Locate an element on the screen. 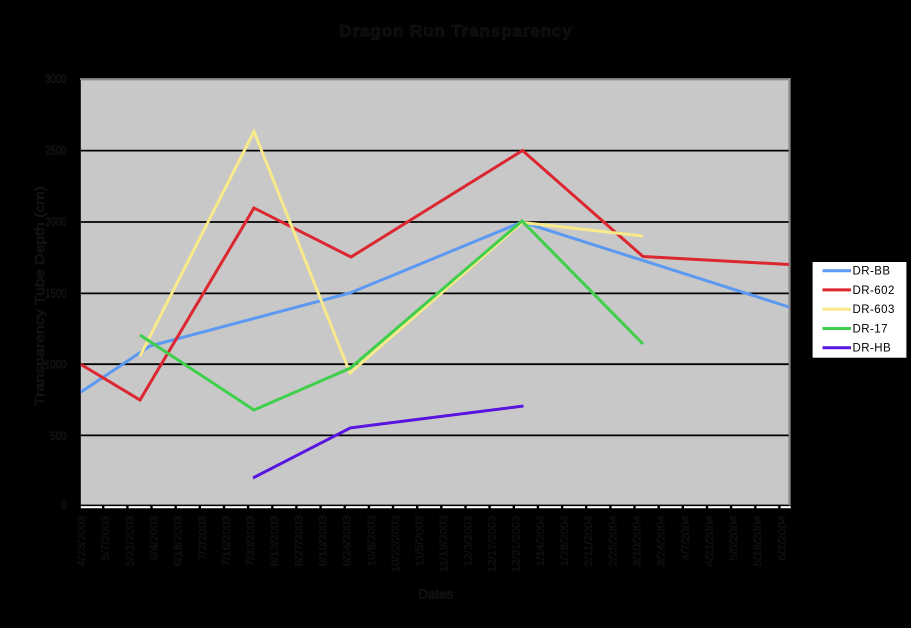  svg-text: 2/11/2004 is located at coordinates (589, 541).